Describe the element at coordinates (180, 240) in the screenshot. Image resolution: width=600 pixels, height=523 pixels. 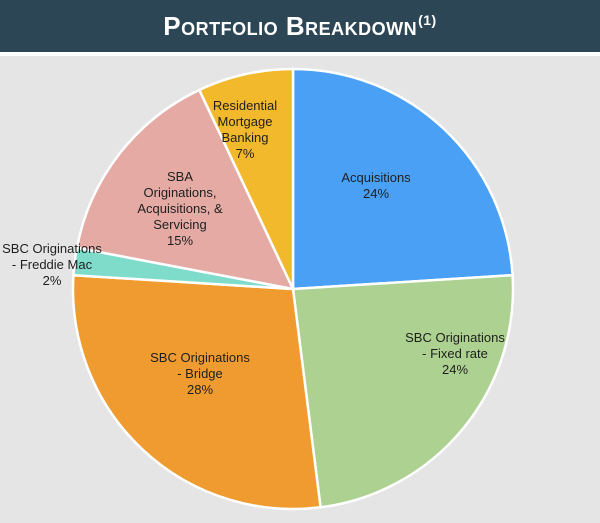
I see `slice-label-line: 15%` at that location.